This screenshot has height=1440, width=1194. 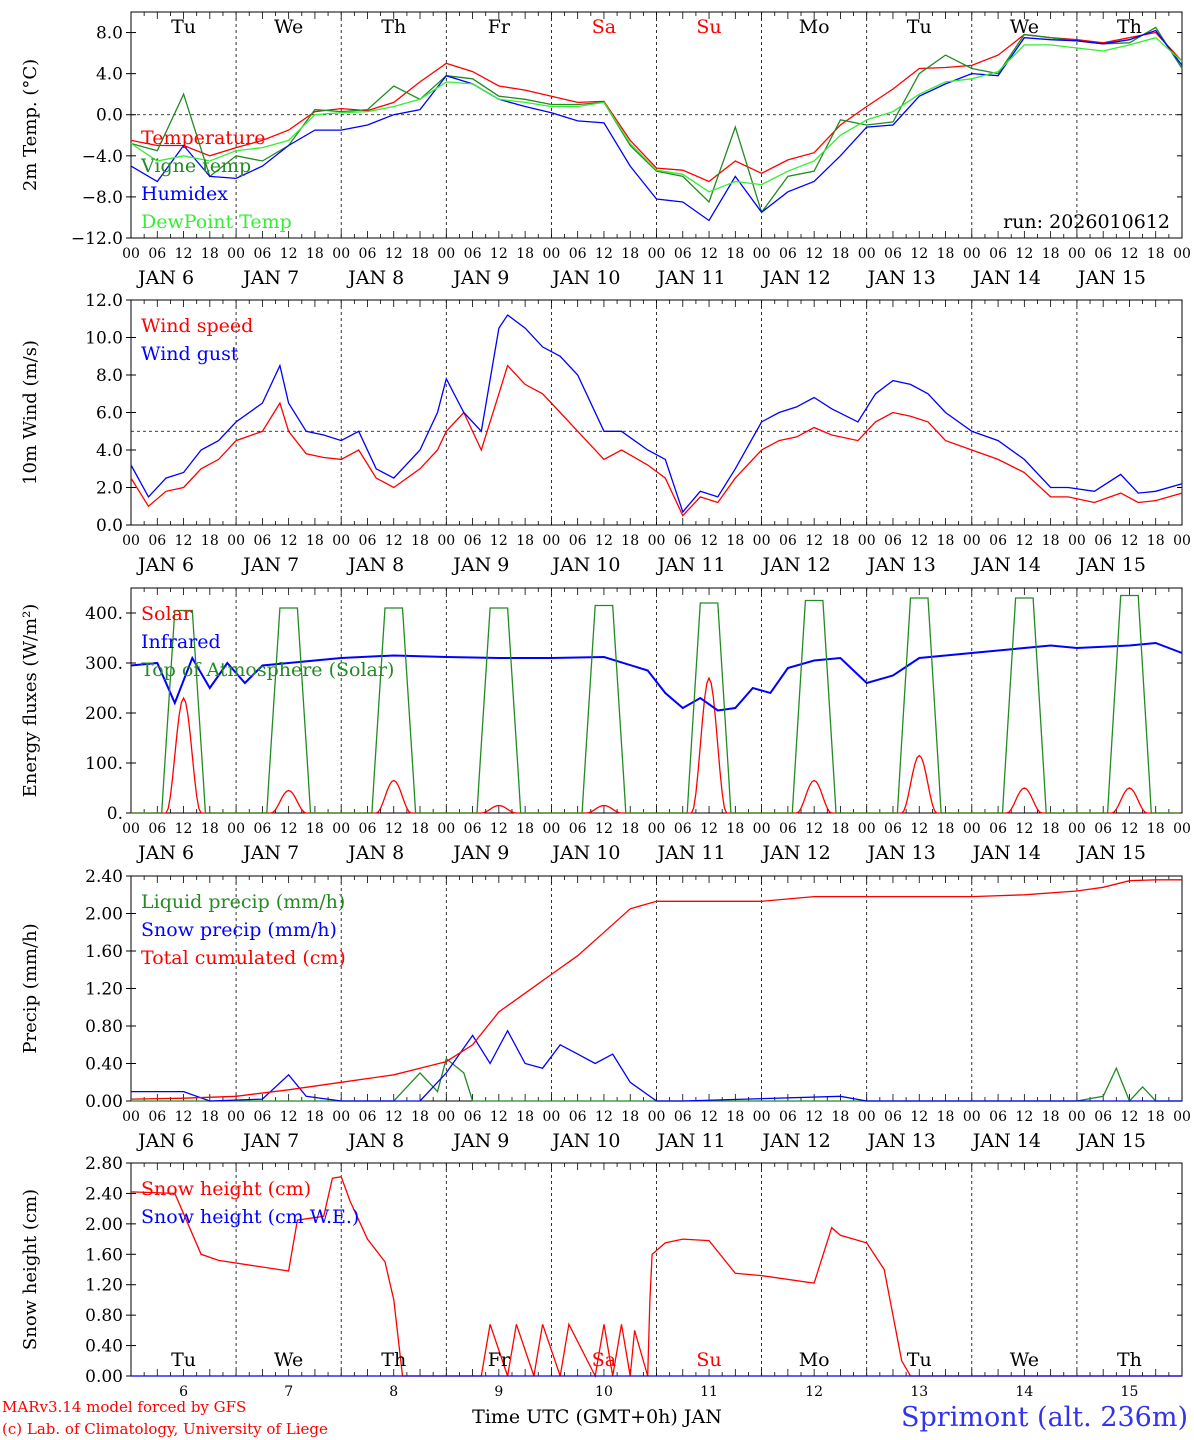 What do you see at coordinates (104, 614) in the screenshot?
I see `y-tick-label: 400.` at bounding box center [104, 614].